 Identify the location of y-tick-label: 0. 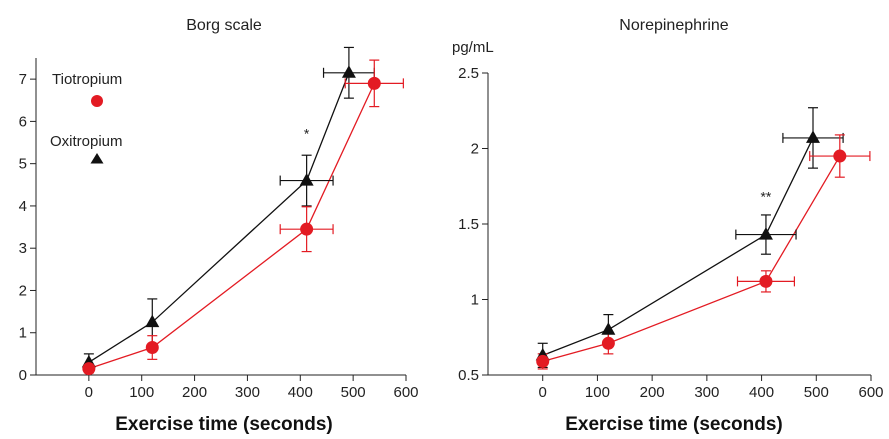
(23, 375).